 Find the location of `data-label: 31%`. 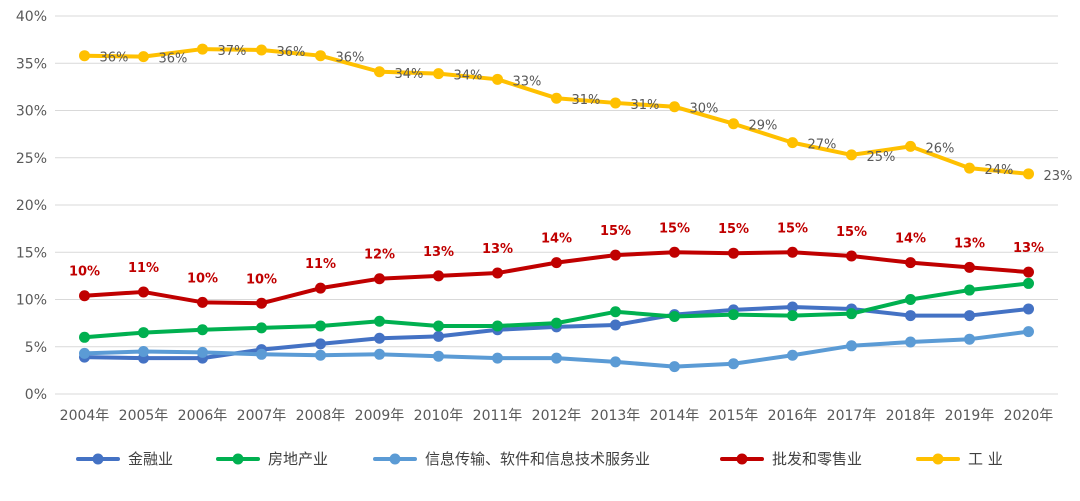

data-label: 31% is located at coordinates (586, 100).